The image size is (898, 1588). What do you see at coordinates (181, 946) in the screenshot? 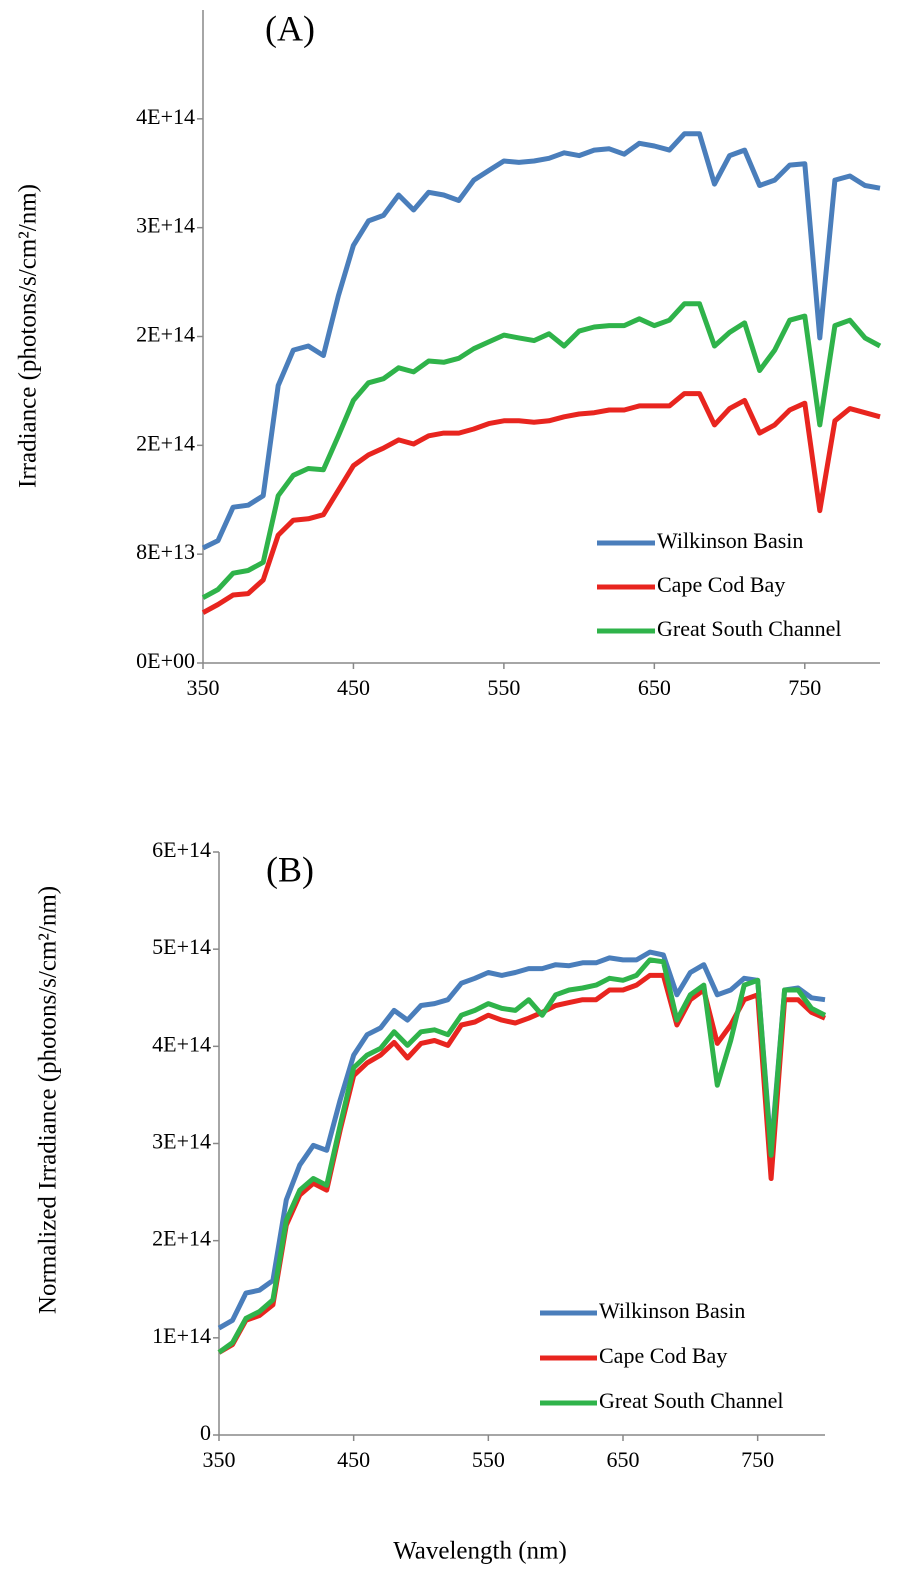
I see `y-tick-label: 5E+14` at bounding box center [181, 946].